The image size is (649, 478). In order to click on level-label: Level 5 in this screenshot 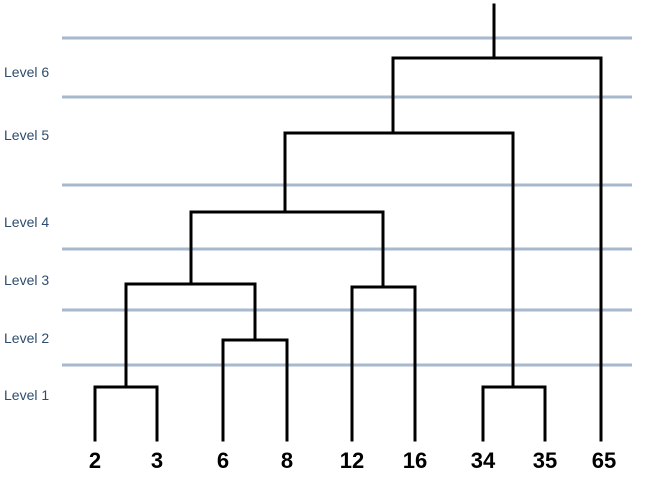, I will do `click(26, 135)`.